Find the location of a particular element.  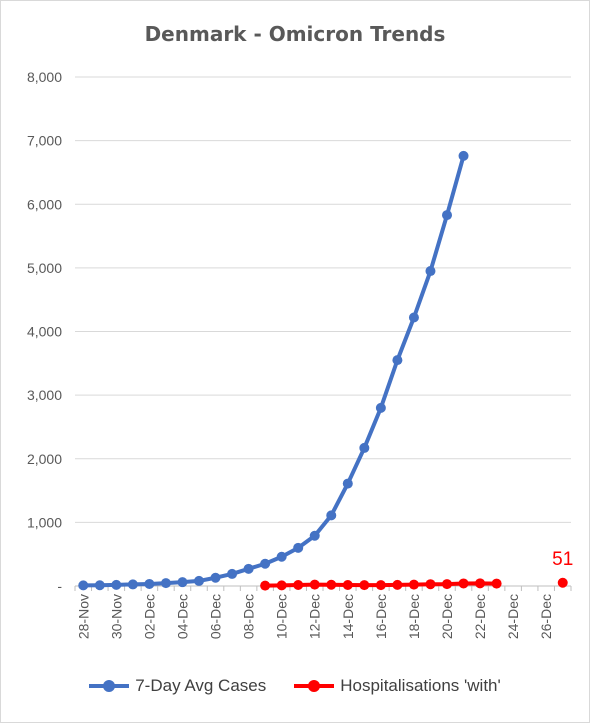

x-tick-label: 16-Dec is located at coordinates (381, 616).